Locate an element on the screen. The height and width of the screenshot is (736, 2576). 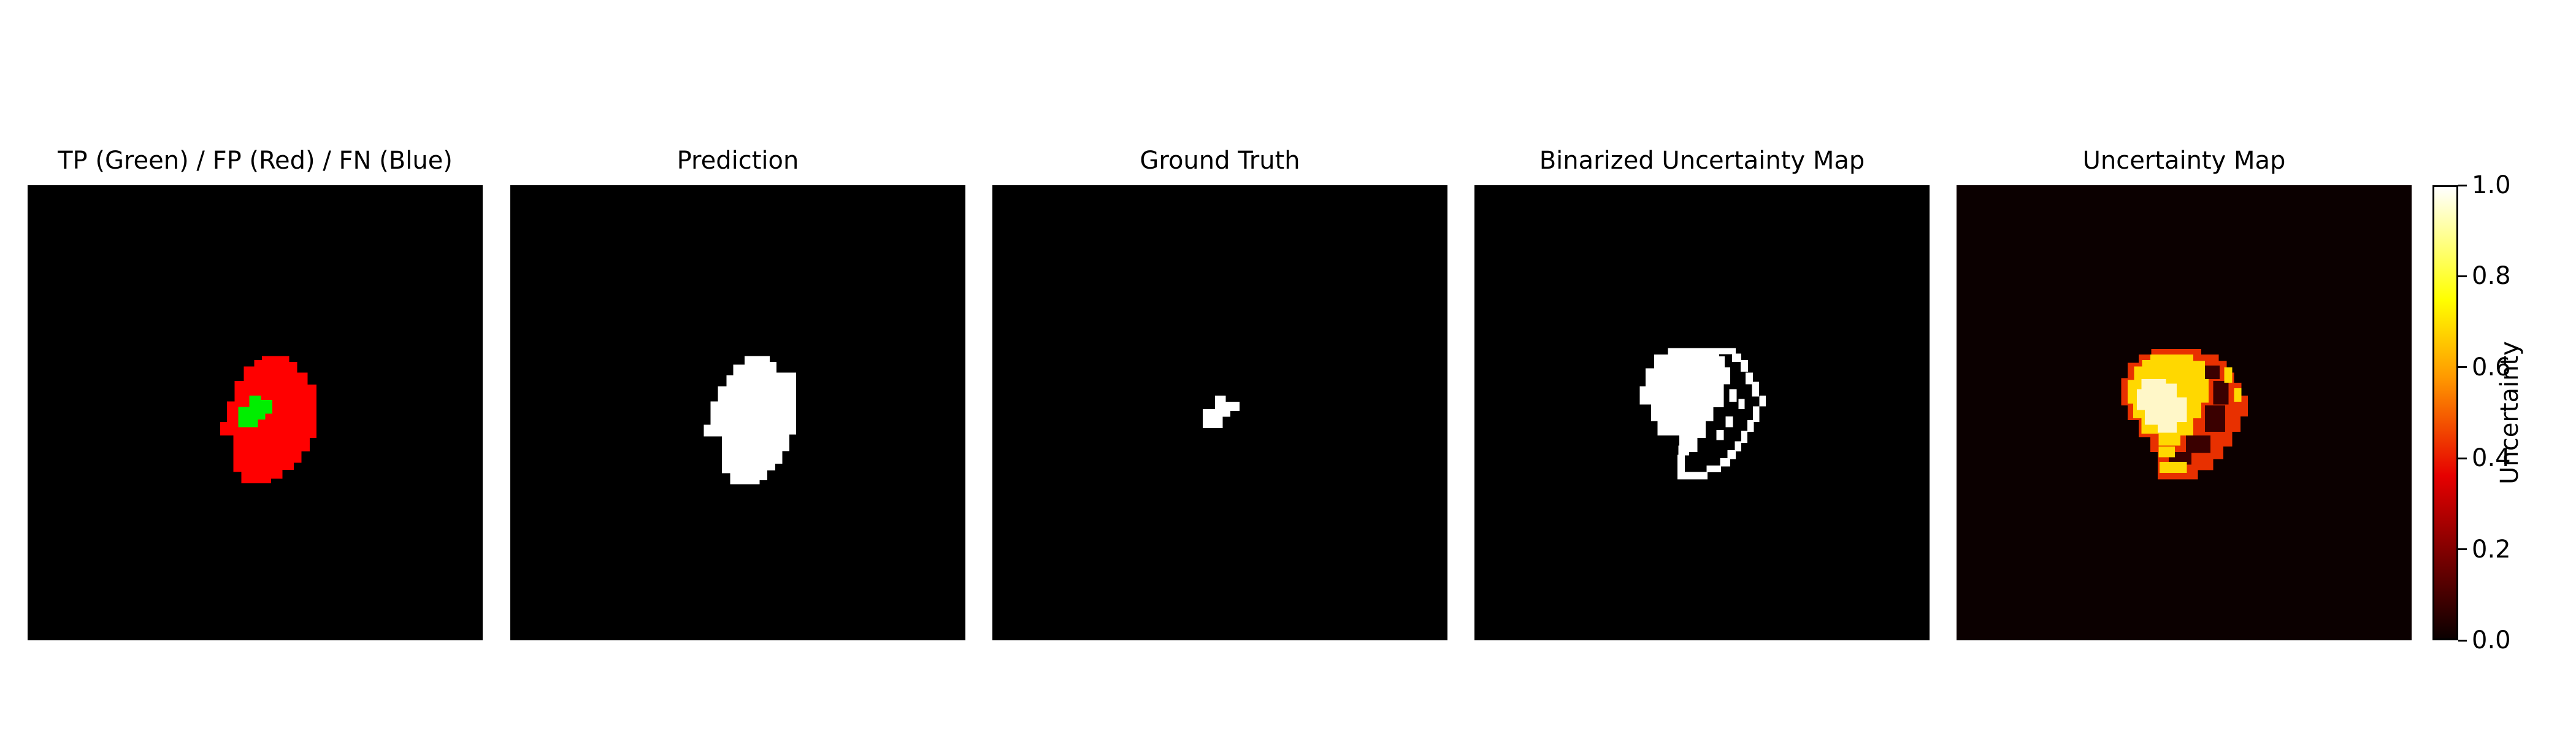
colorbar-tick-label: 0.6 is located at coordinates (2491, 367).